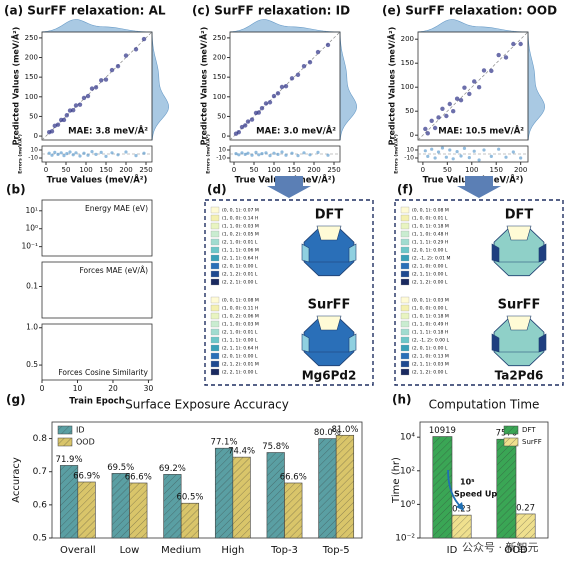 The height and width of the screenshot is (564, 568). I want to click on legend-entry: (2, -1, 2): 0.01 M, so click(431, 259).